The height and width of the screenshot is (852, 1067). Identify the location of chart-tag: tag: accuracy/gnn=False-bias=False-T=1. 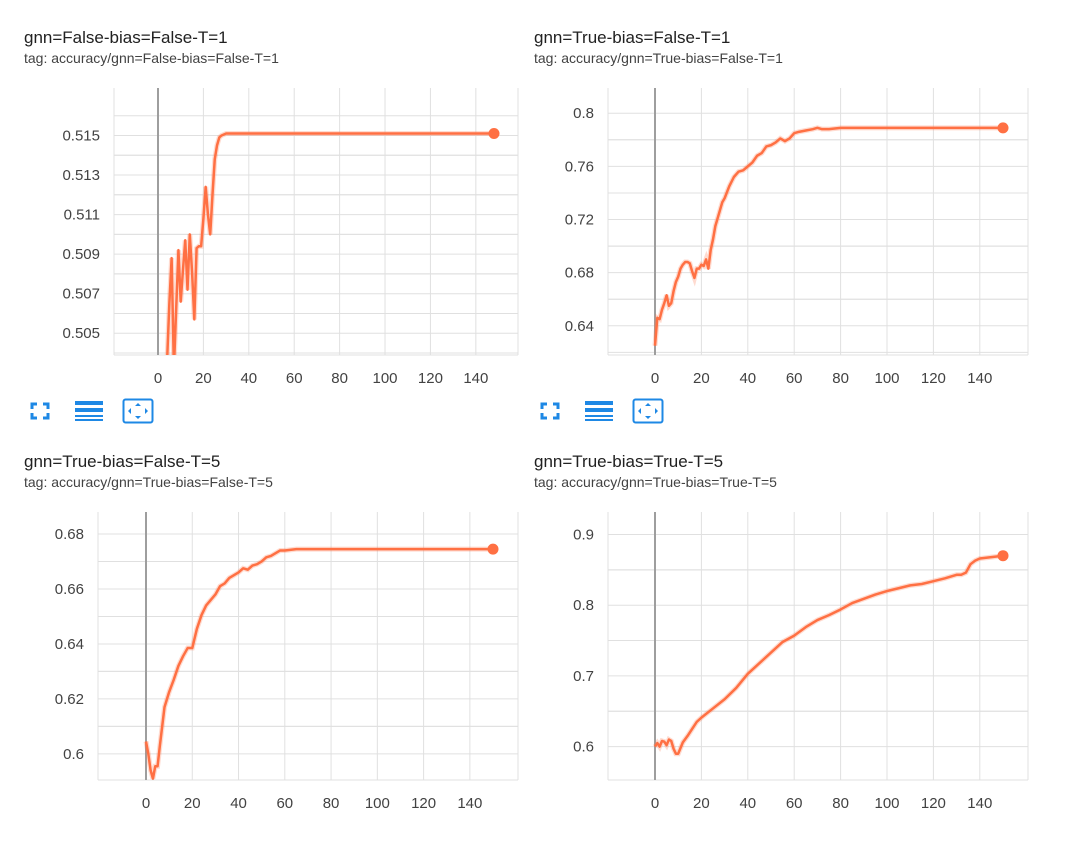
(151, 58).